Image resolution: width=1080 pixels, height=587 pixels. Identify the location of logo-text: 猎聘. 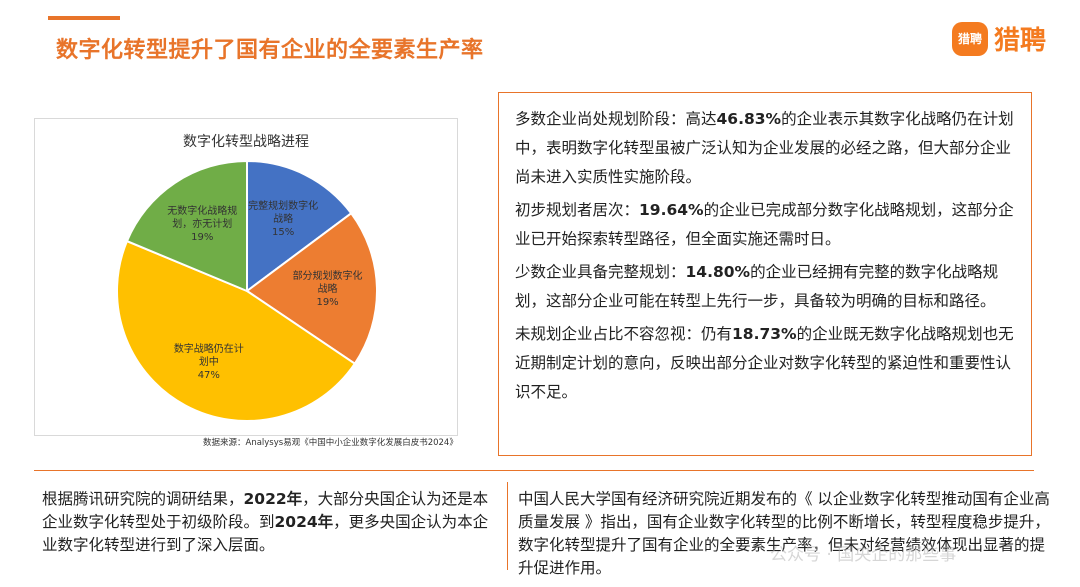
(1019, 41).